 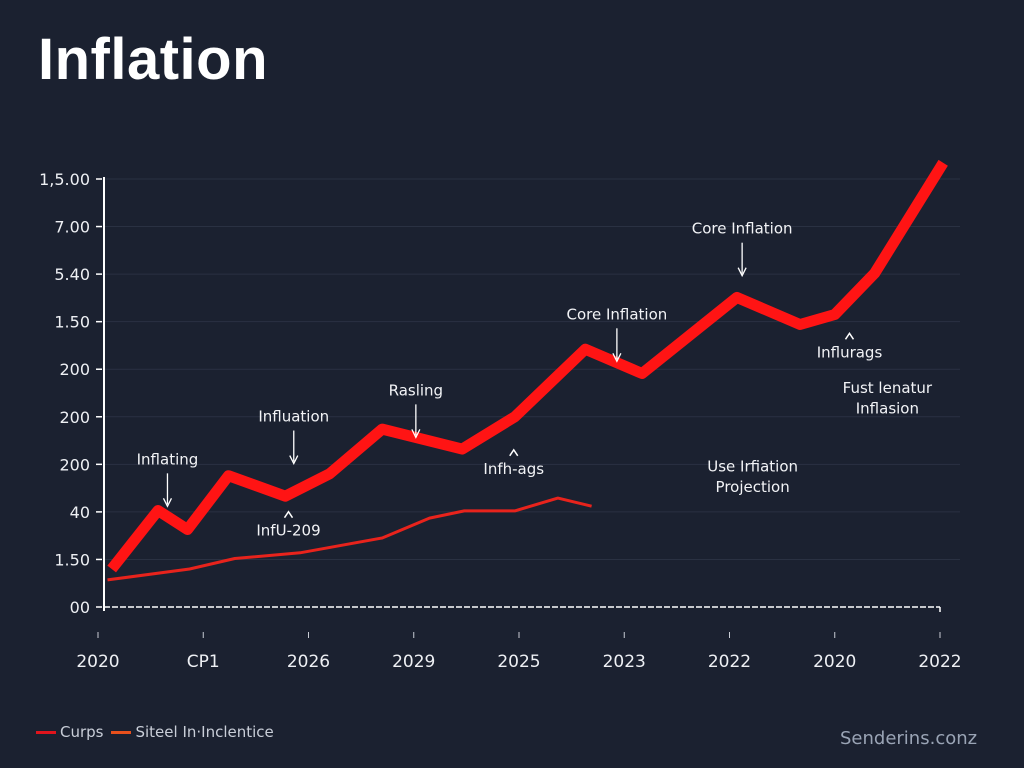 I want to click on legend-item-curps: Curps, so click(x=69, y=732).